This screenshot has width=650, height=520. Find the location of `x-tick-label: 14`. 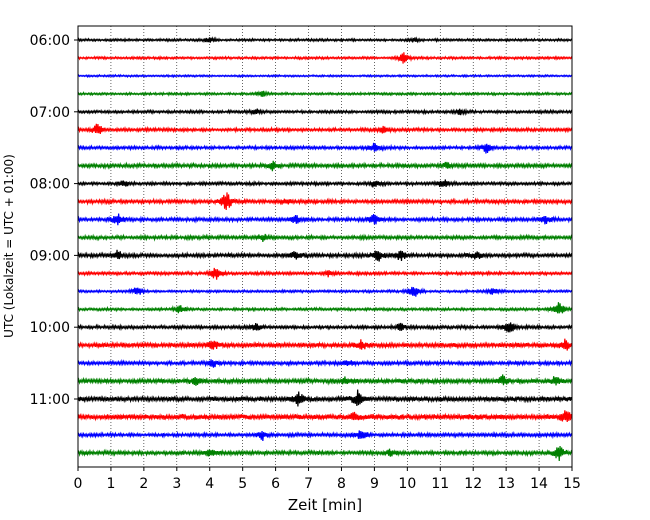

x-tick-label: 14 is located at coordinates (539, 484).